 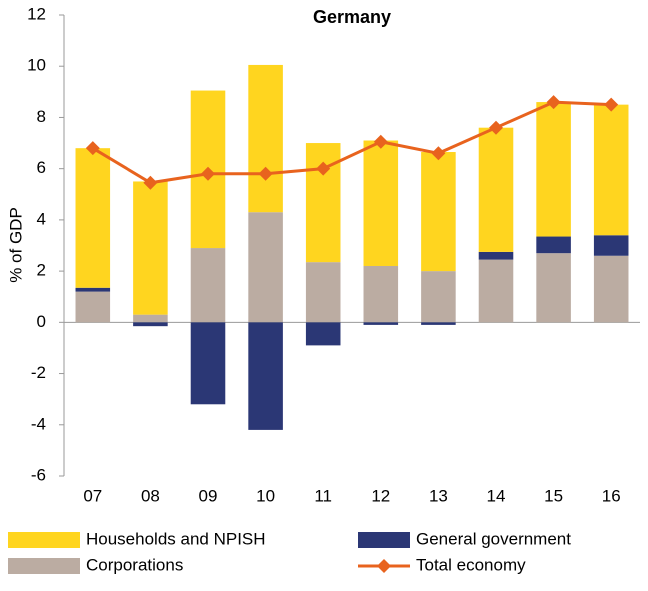 I want to click on x-tick-label: 09, so click(x=208, y=495).